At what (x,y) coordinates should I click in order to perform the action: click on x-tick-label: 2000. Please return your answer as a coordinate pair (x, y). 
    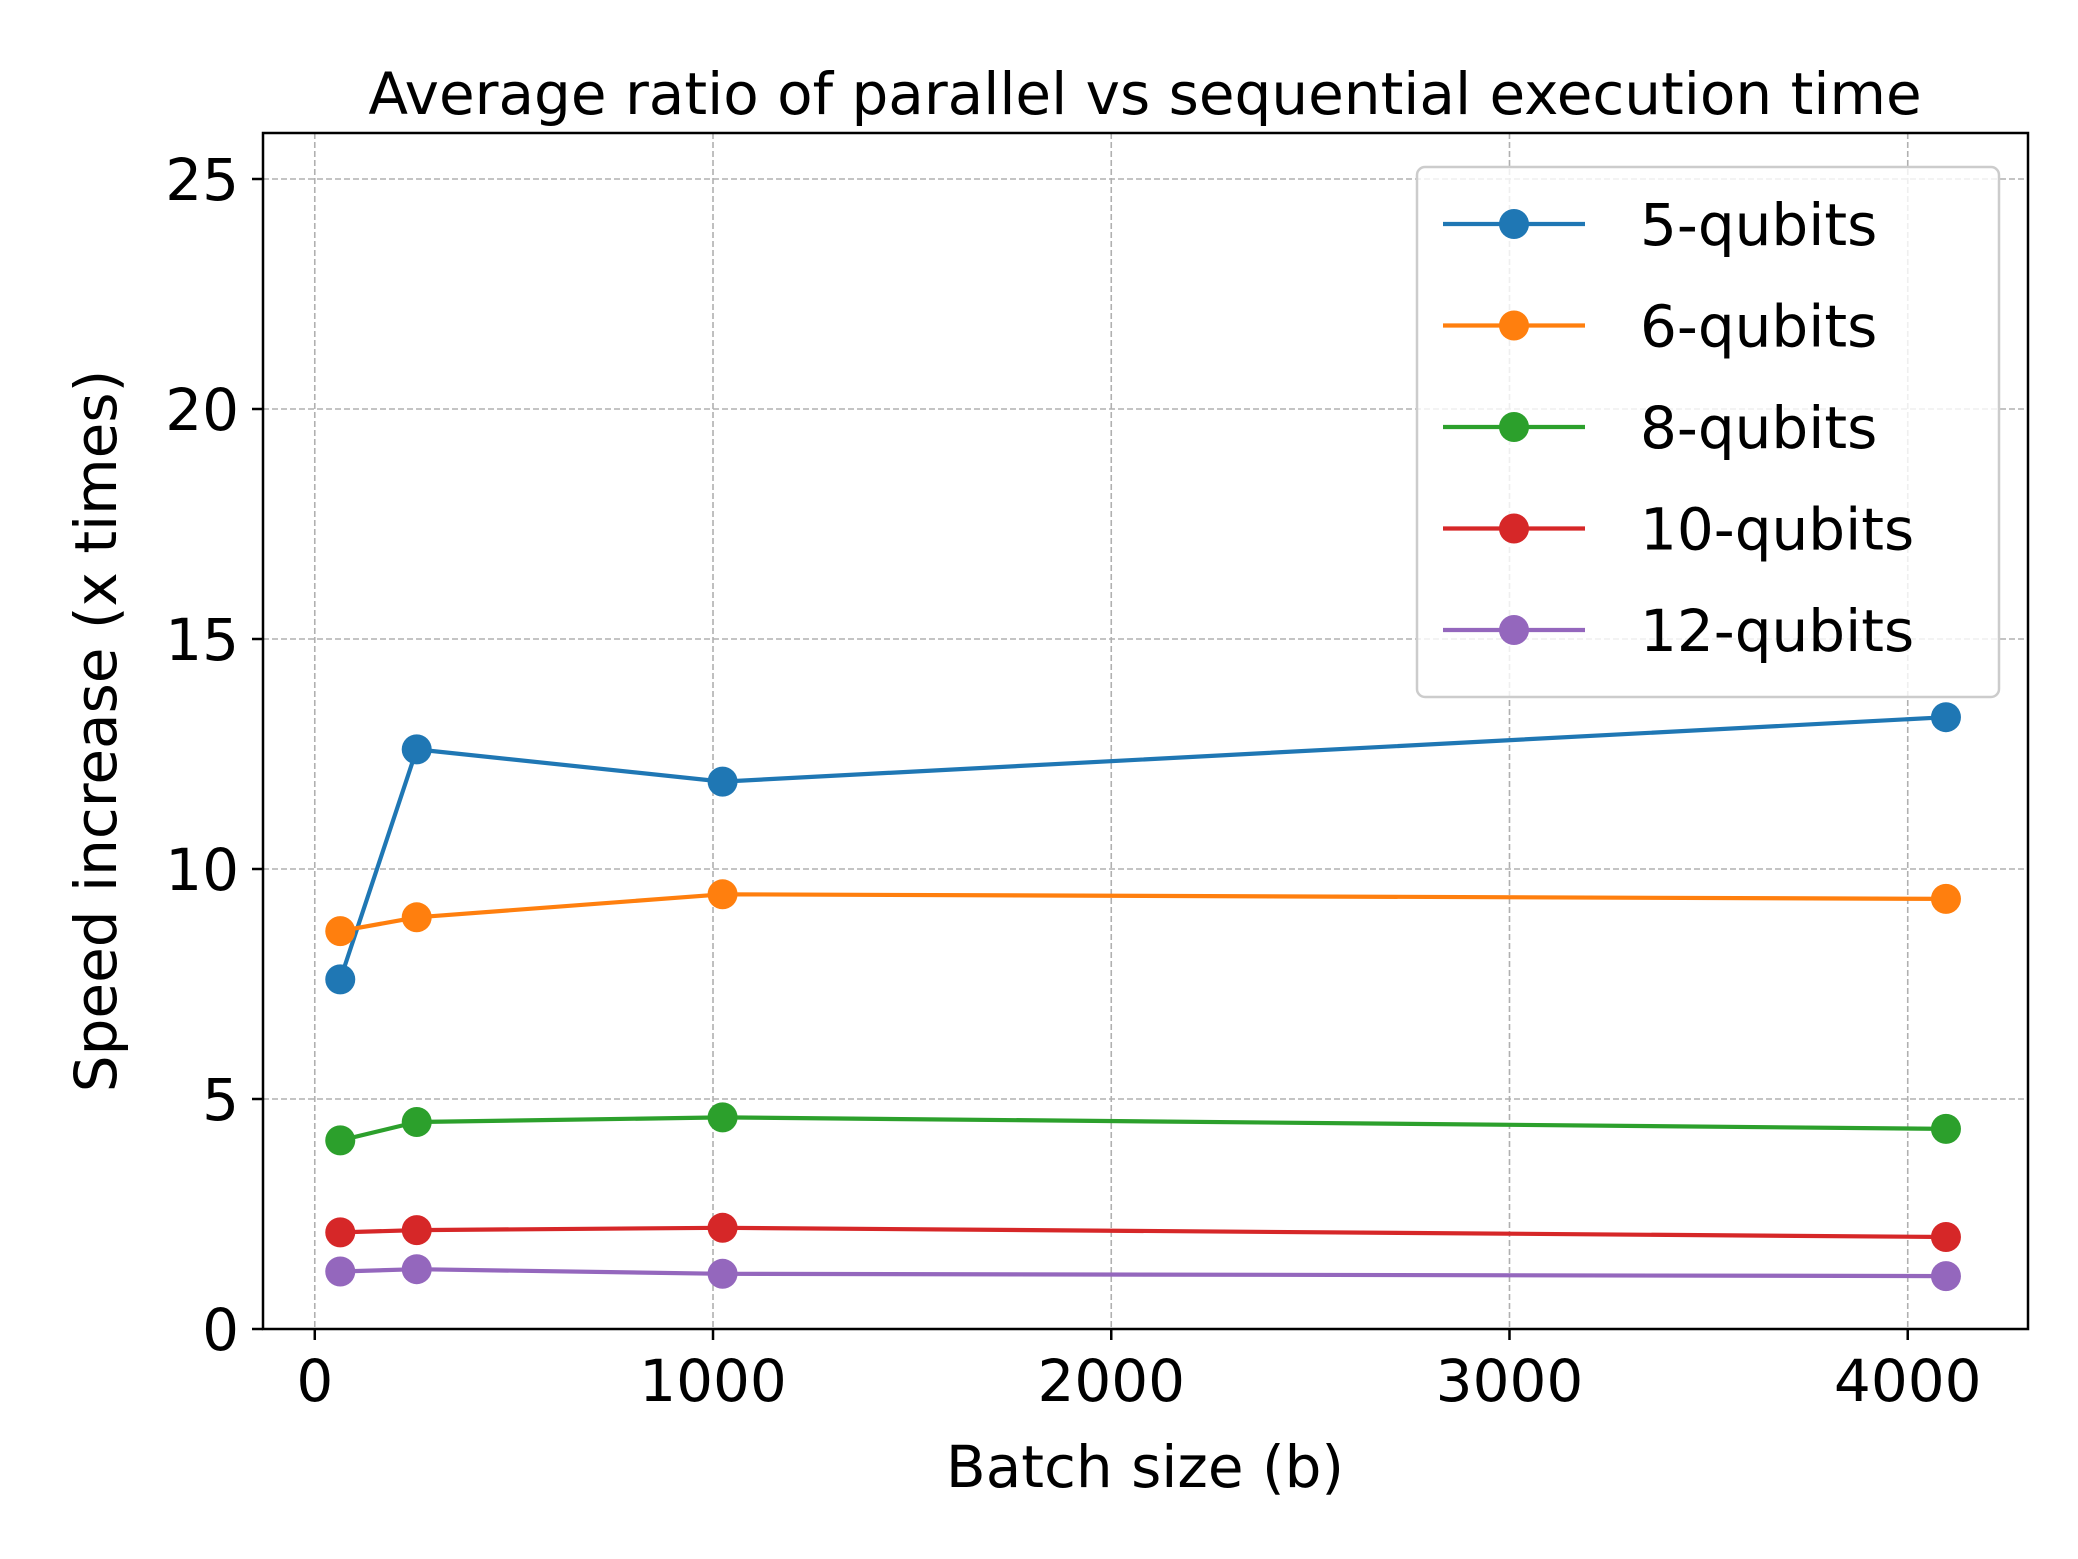
    Looking at the image, I should click on (1111, 1381).